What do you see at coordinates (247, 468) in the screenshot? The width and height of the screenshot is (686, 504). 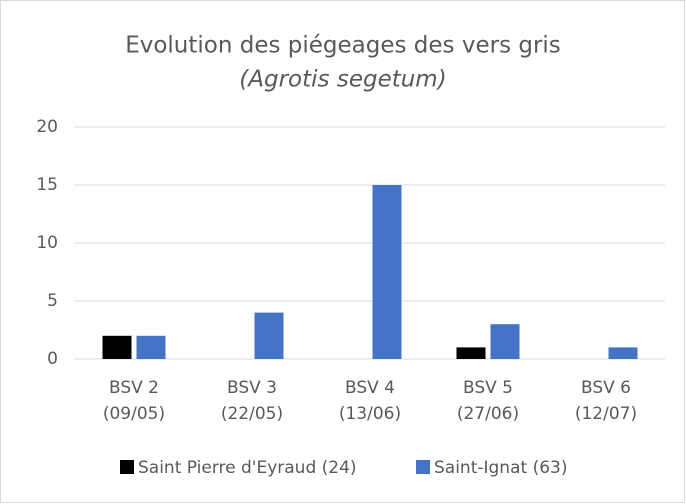 I see `legend-label: Saint Pierre d'Eyraud (24)` at bounding box center [247, 468].